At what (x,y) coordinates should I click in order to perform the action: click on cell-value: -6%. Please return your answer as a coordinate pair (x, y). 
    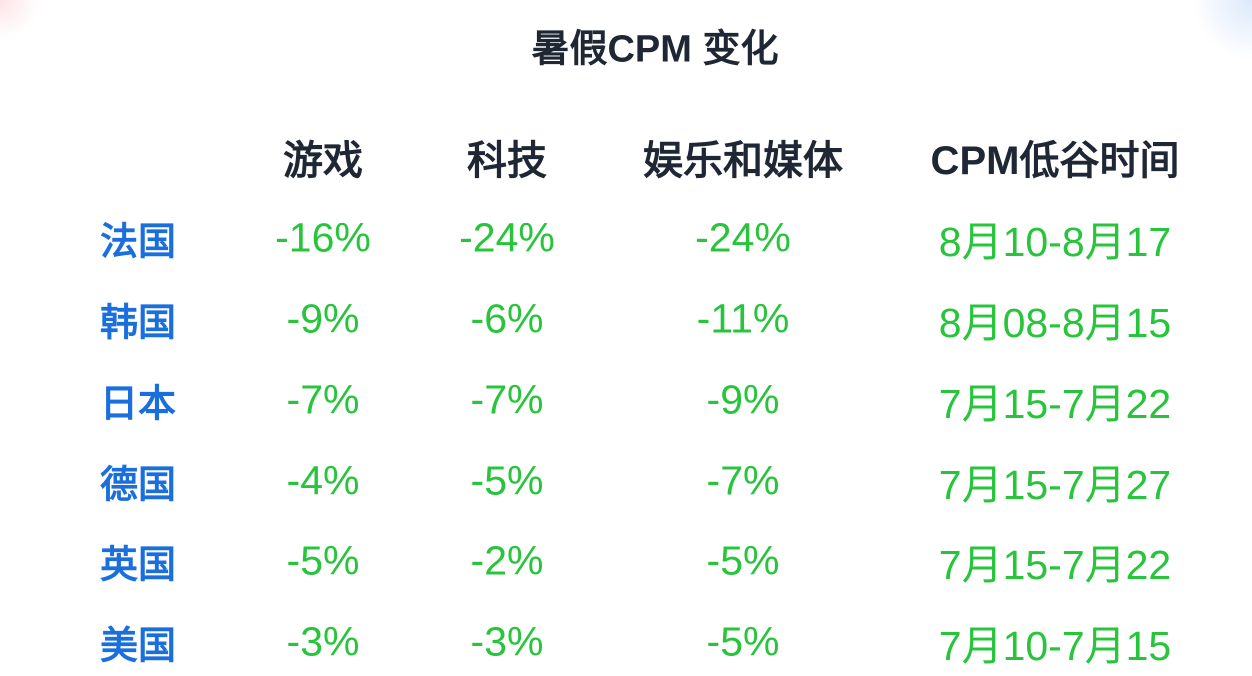
    Looking at the image, I should click on (507, 318).